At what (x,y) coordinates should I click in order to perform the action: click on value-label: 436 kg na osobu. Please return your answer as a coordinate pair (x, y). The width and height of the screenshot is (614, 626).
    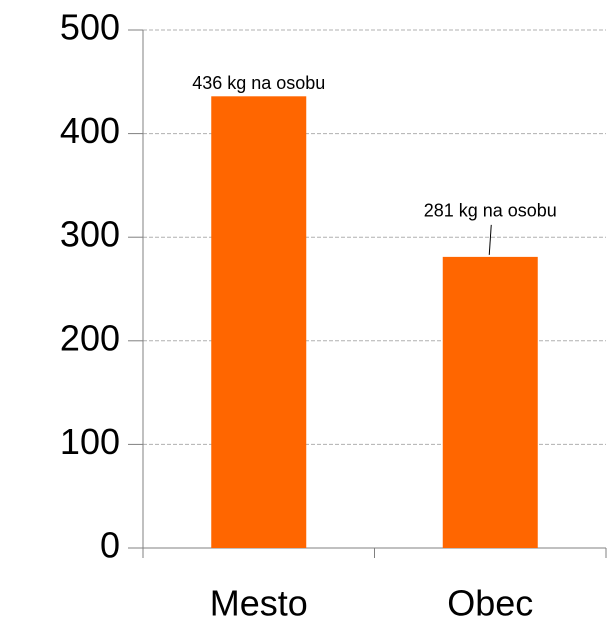
    Looking at the image, I should click on (258, 83).